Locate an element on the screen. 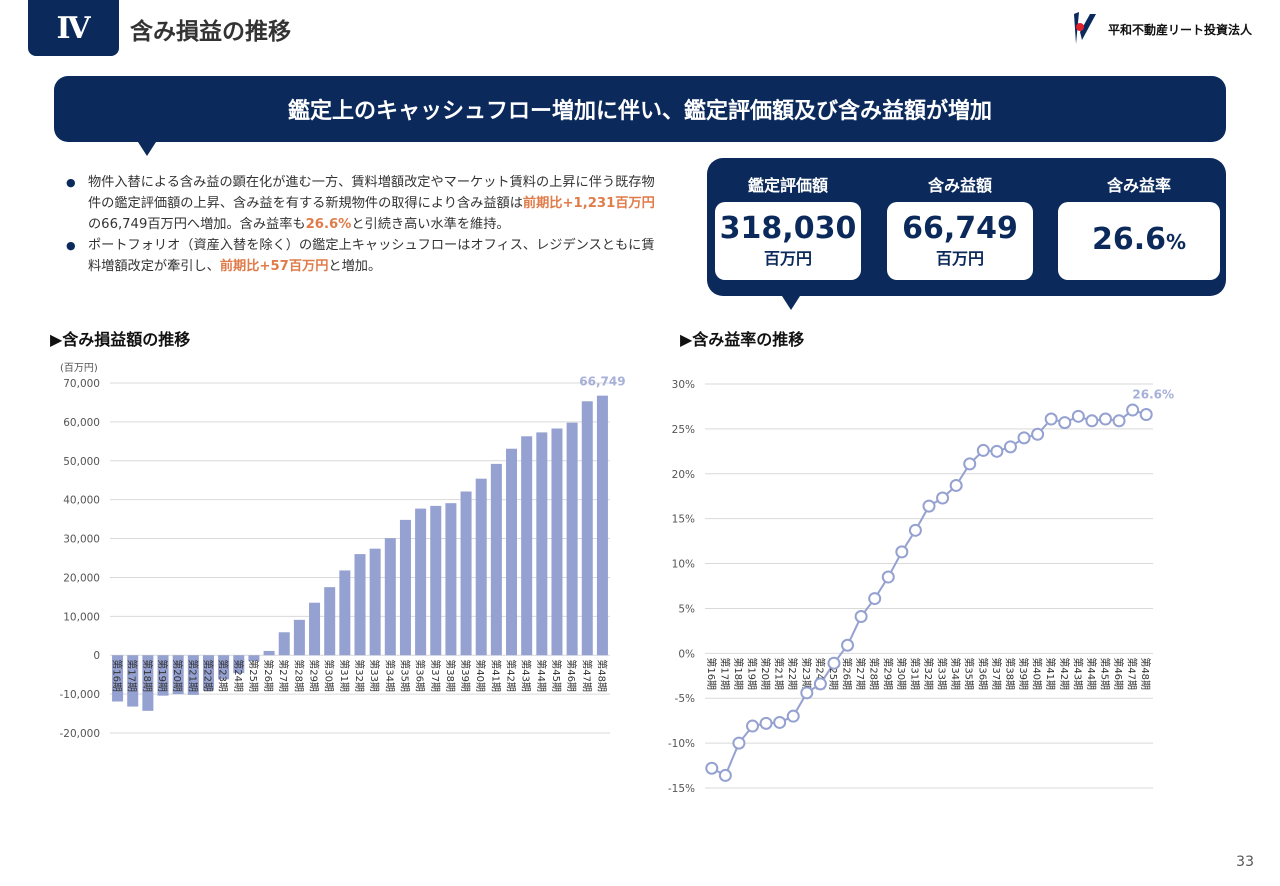 The image size is (1280, 886). x-tick-label: 第46期 is located at coordinates (1118, 673).